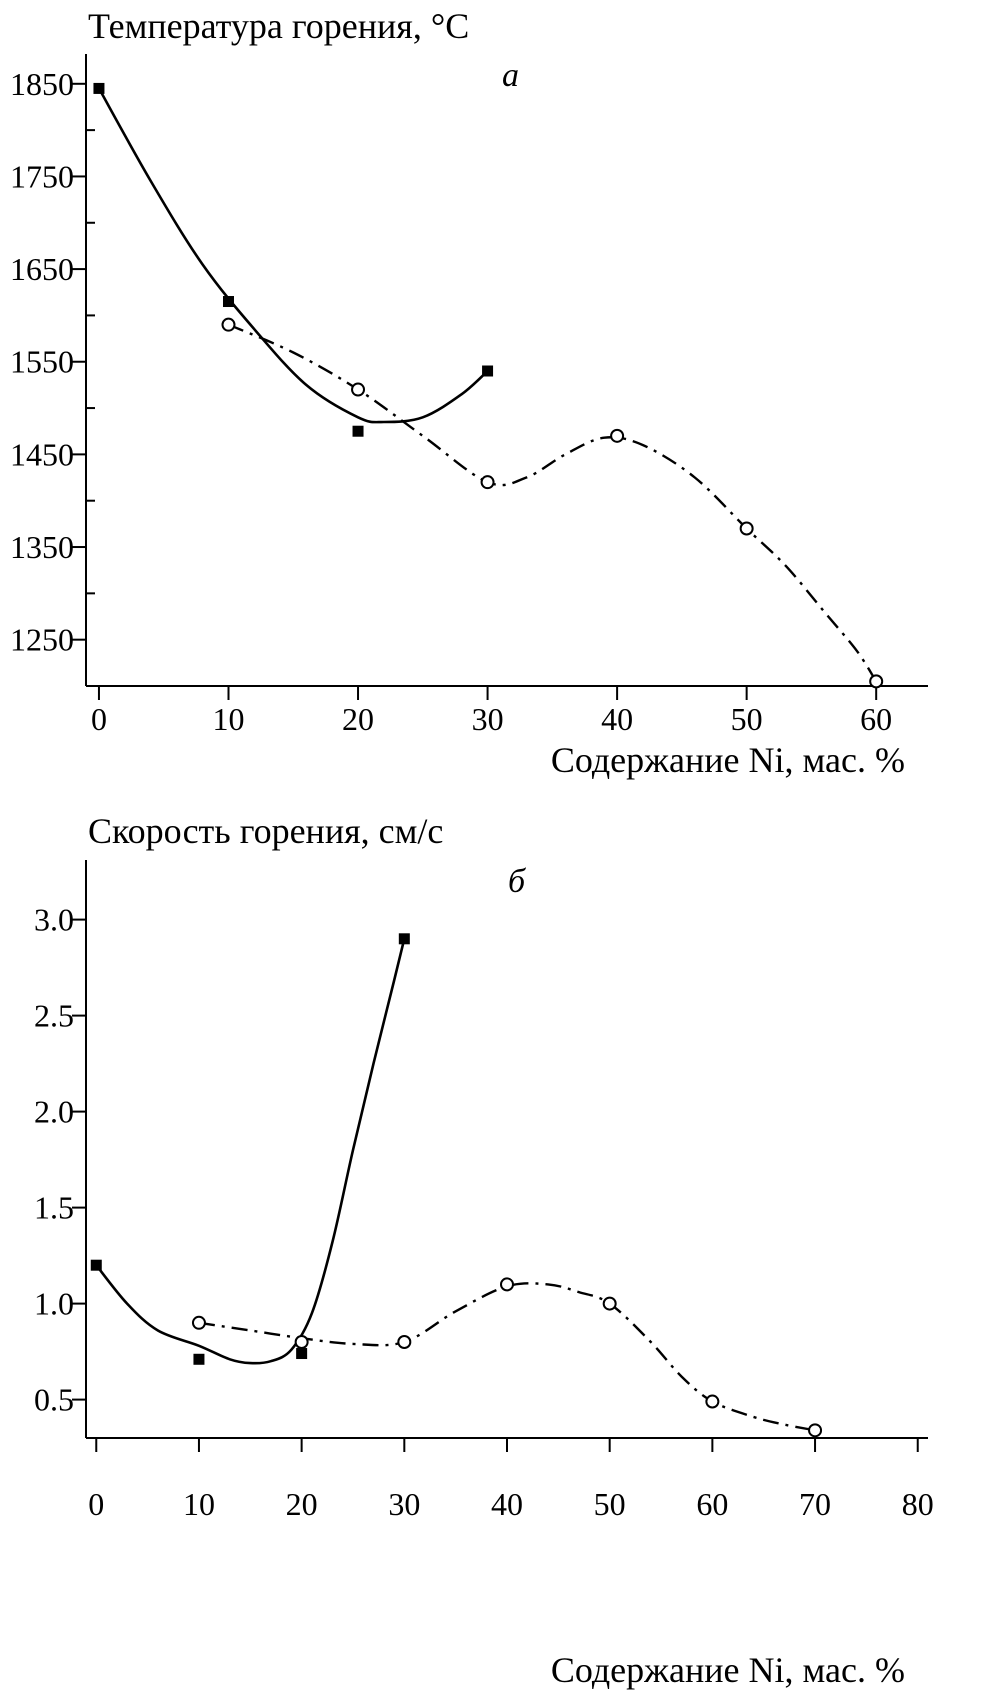 Image resolution: width=1004 pixels, height=1694 pixels. I want to click on y-tick-label: 2.0, so click(54, 1112).